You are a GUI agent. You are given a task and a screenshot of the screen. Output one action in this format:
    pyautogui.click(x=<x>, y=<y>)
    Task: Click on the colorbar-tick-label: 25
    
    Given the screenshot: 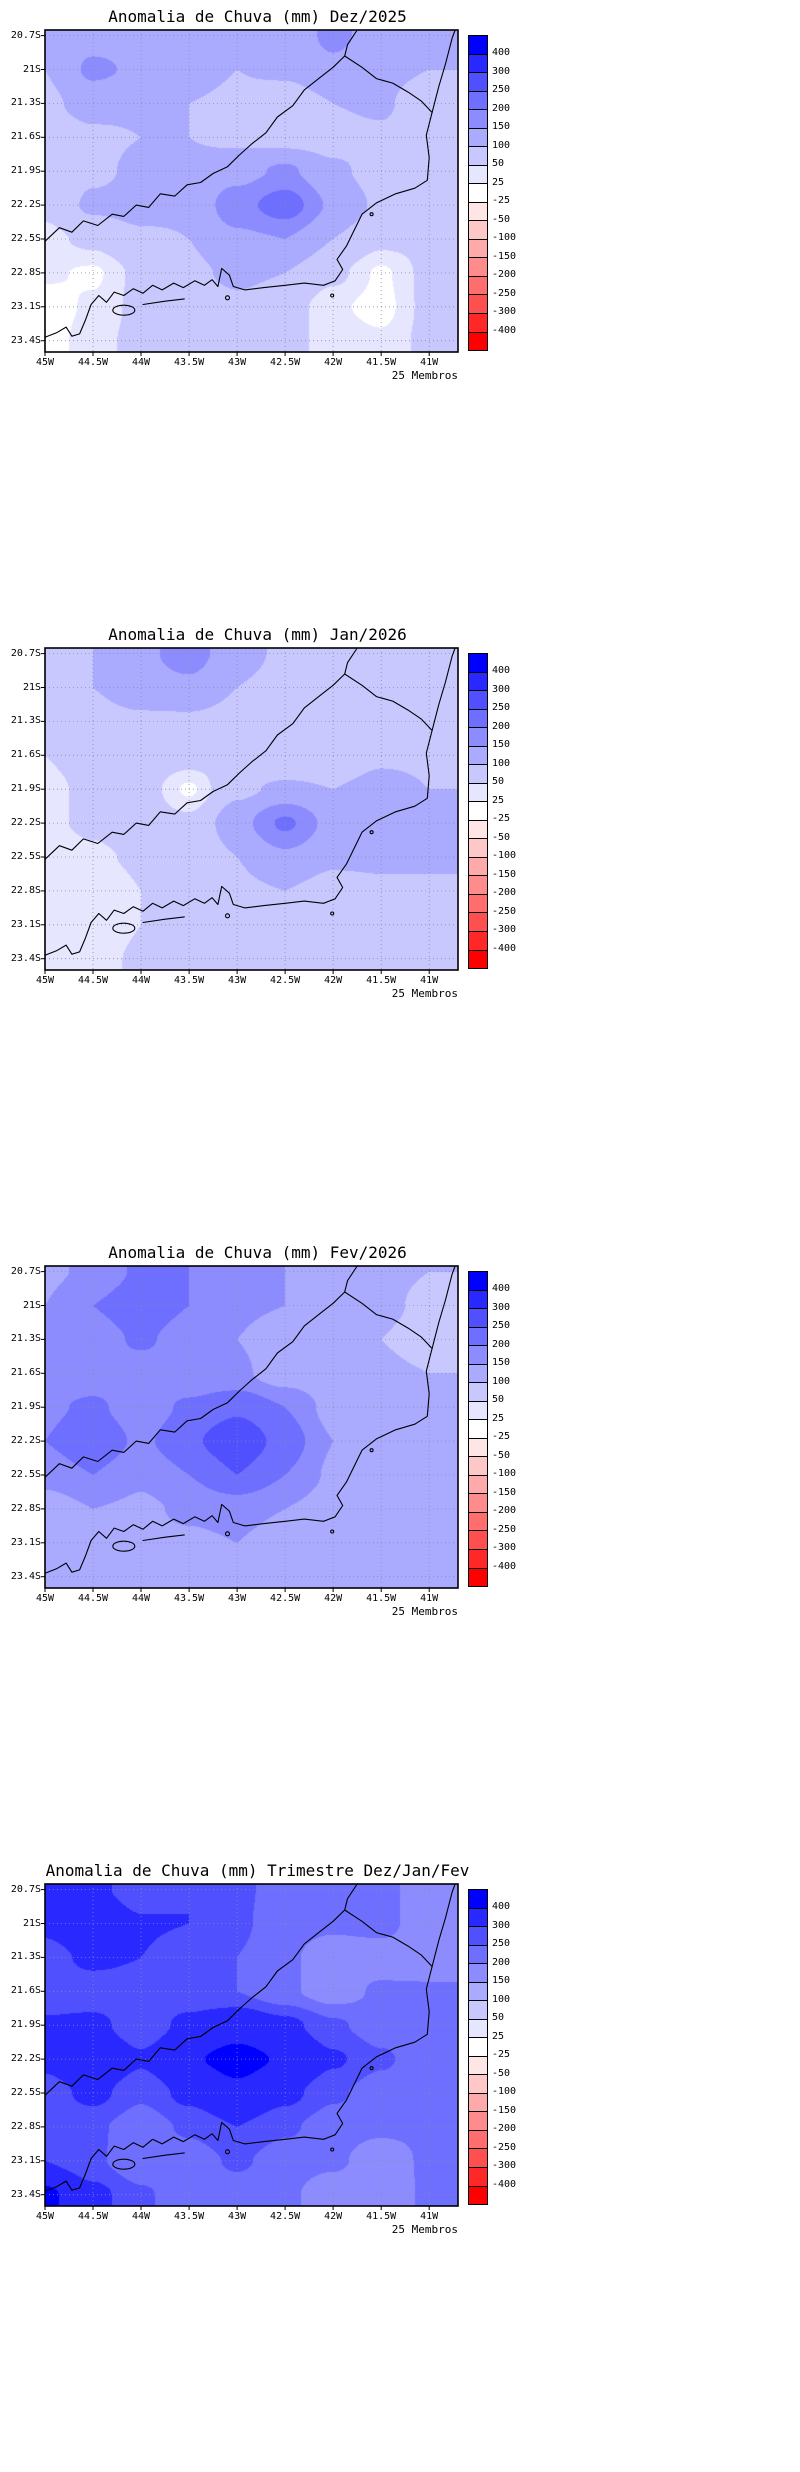 What is the action you would take?
    pyautogui.click(x=498, y=800)
    